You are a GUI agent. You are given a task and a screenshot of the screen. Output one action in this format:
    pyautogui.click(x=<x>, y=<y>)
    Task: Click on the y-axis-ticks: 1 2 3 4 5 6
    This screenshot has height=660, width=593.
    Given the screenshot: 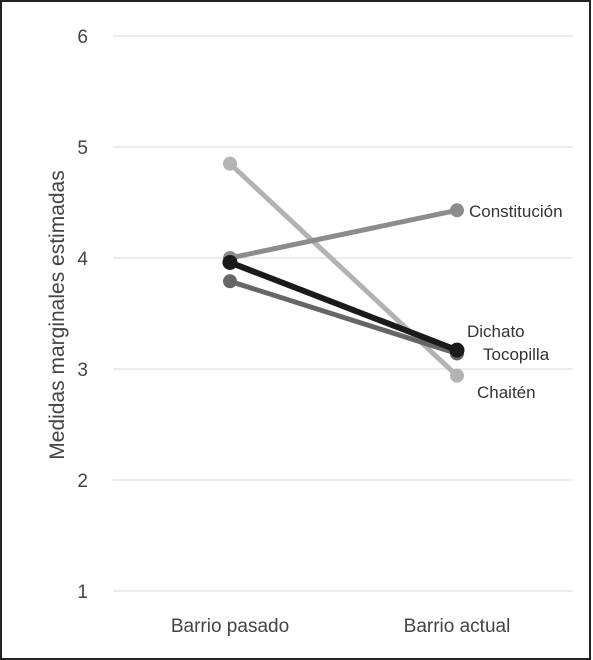 What is the action you would take?
    pyautogui.click(x=82, y=315)
    